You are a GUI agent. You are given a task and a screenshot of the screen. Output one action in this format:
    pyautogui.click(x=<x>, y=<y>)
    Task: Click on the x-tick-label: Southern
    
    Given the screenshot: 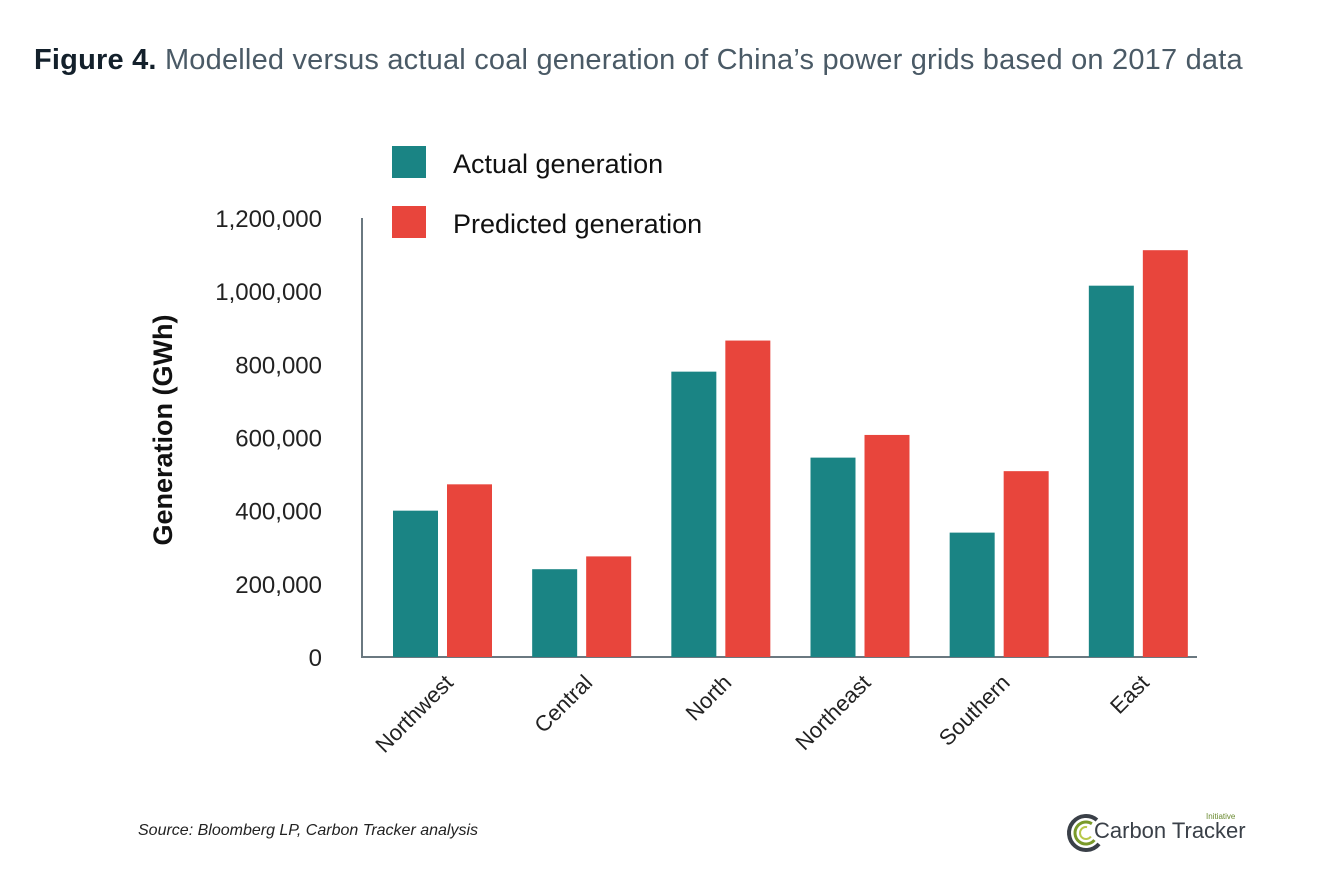 What is the action you would take?
    pyautogui.click(x=974, y=710)
    